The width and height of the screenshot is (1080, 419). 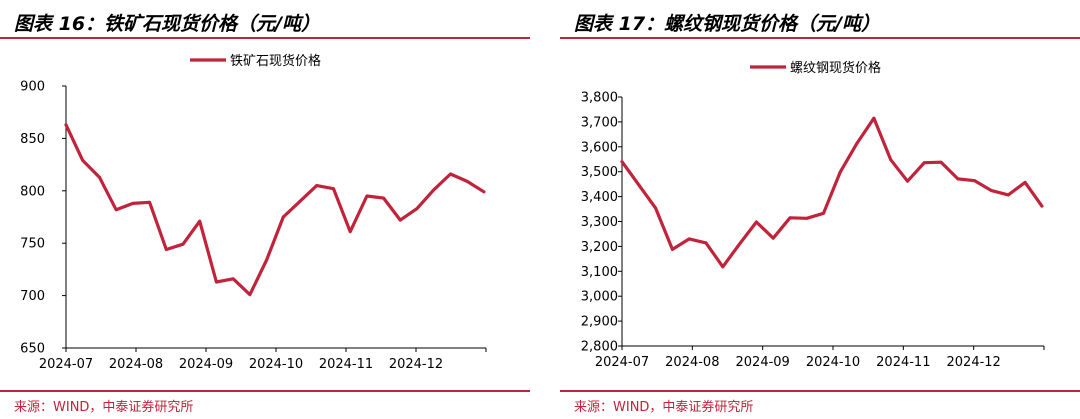 I want to click on y-tick-label: 700, so click(x=32, y=296).